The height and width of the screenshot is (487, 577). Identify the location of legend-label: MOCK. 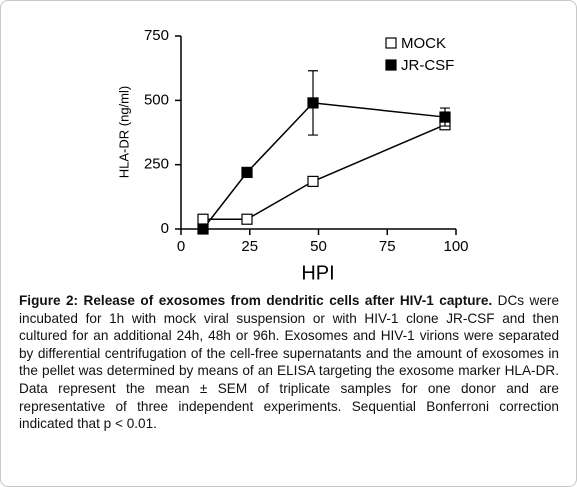
(423, 43).